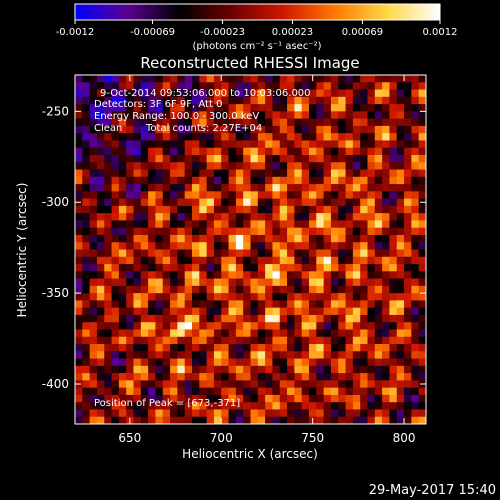  I want to click on annotation-clean: Clean, so click(108, 128).